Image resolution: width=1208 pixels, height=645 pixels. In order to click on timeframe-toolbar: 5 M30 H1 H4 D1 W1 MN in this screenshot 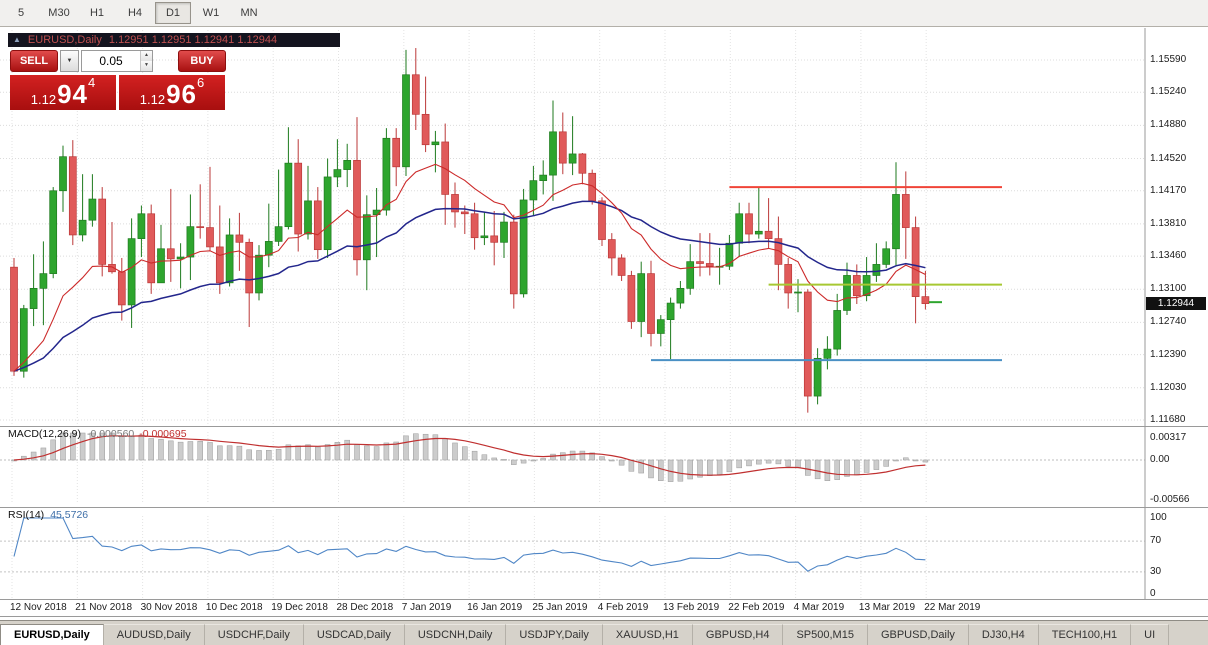, I will do `click(604, 13)`.